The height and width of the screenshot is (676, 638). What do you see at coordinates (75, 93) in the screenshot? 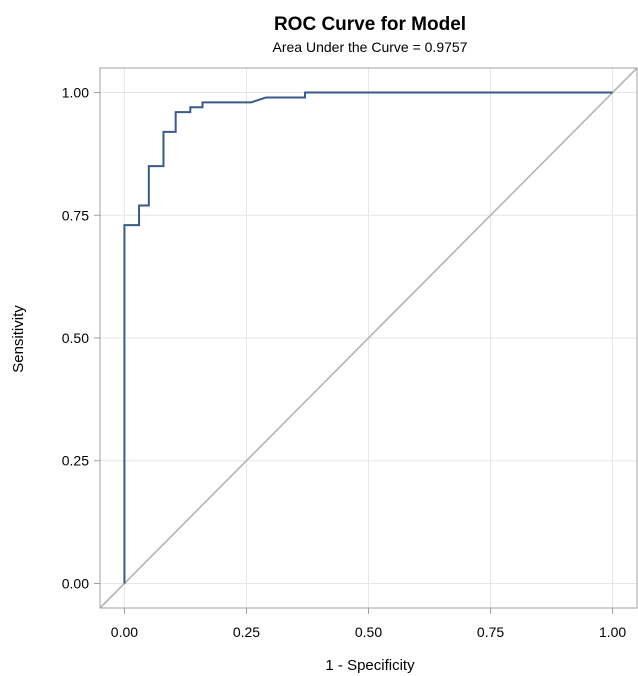
I see `y-tick-label: 1.00` at bounding box center [75, 93].